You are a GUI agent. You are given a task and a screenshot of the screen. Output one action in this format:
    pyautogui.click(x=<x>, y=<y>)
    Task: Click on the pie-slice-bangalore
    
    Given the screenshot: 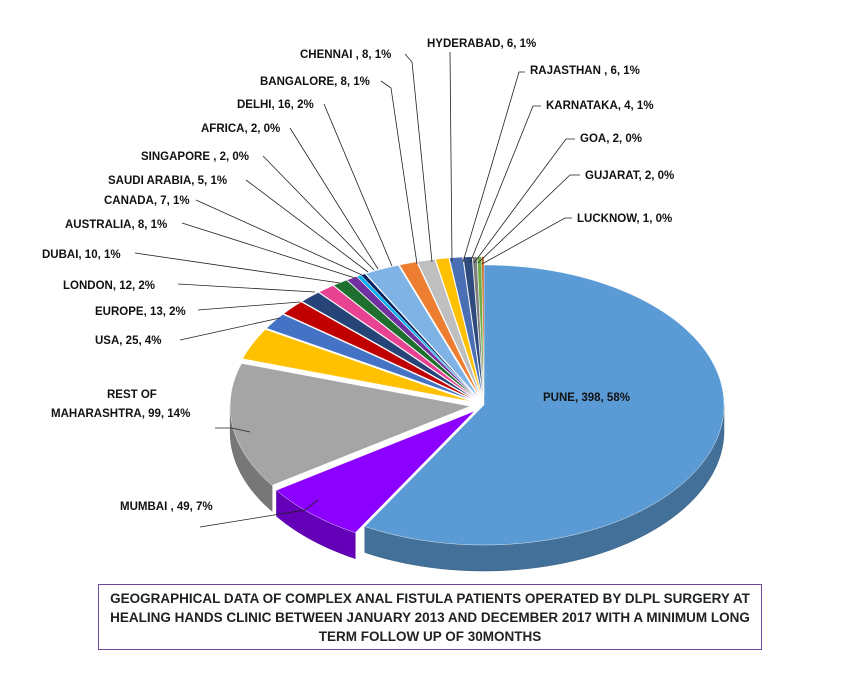 What is the action you would take?
    pyautogui.click(x=439, y=329)
    